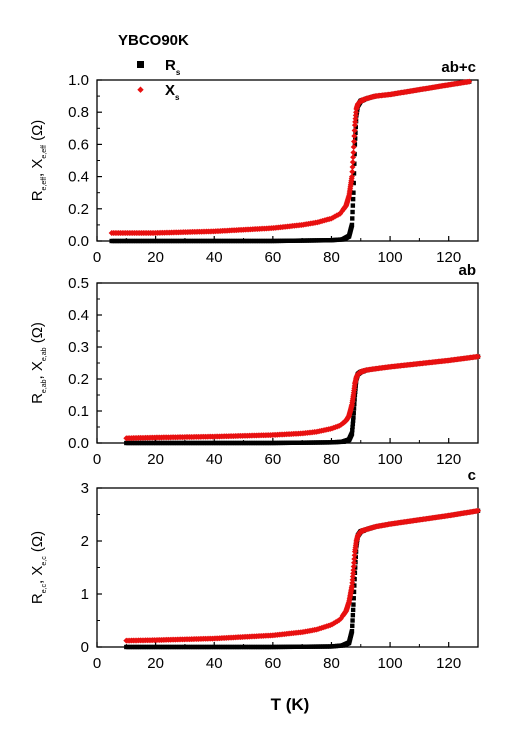 This screenshot has height=746, width=510. What do you see at coordinates (85, 647) in the screenshot?
I see `y-tick-label: 0` at bounding box center [85, 647].